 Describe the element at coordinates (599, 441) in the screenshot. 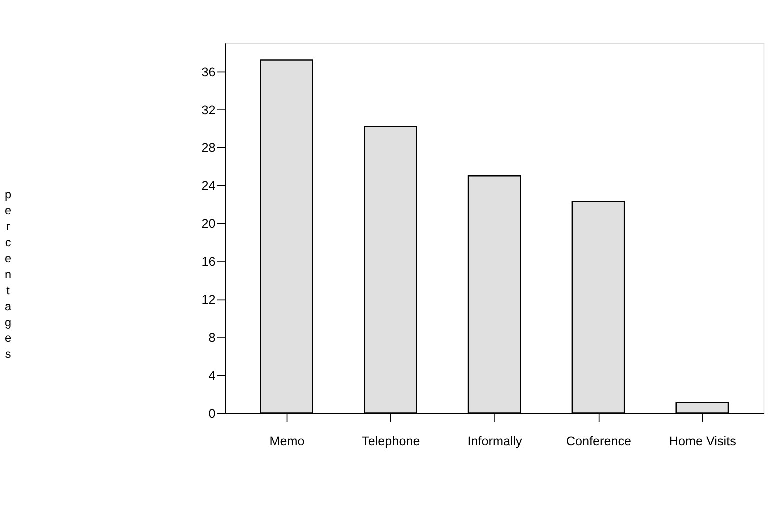

I see `x-tick-label: Conference` at that location.